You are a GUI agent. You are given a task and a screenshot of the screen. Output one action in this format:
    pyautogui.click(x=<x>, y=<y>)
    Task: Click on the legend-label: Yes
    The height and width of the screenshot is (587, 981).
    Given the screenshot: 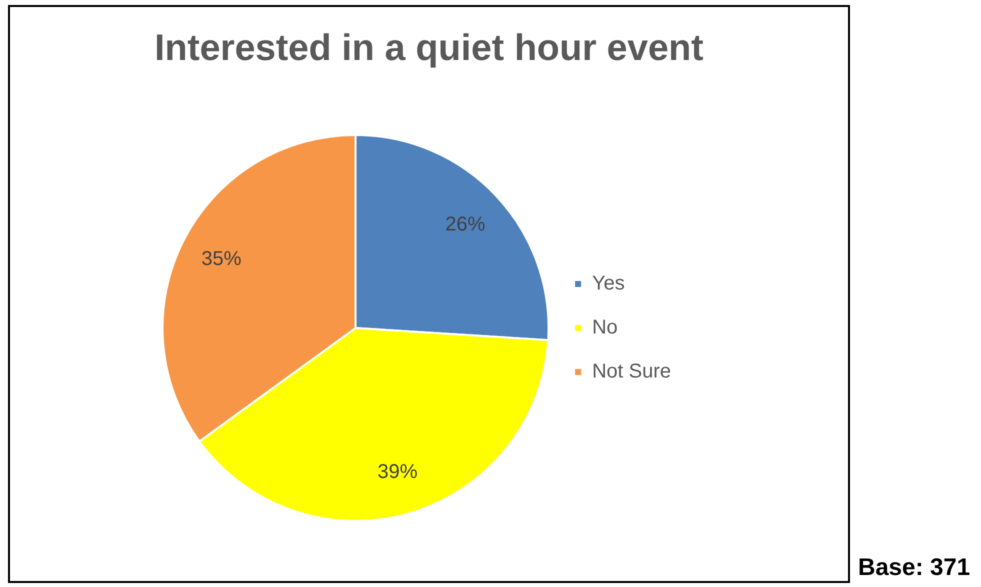 What is the action you would take?
    pyautogui.click(x=608, y=283)
    